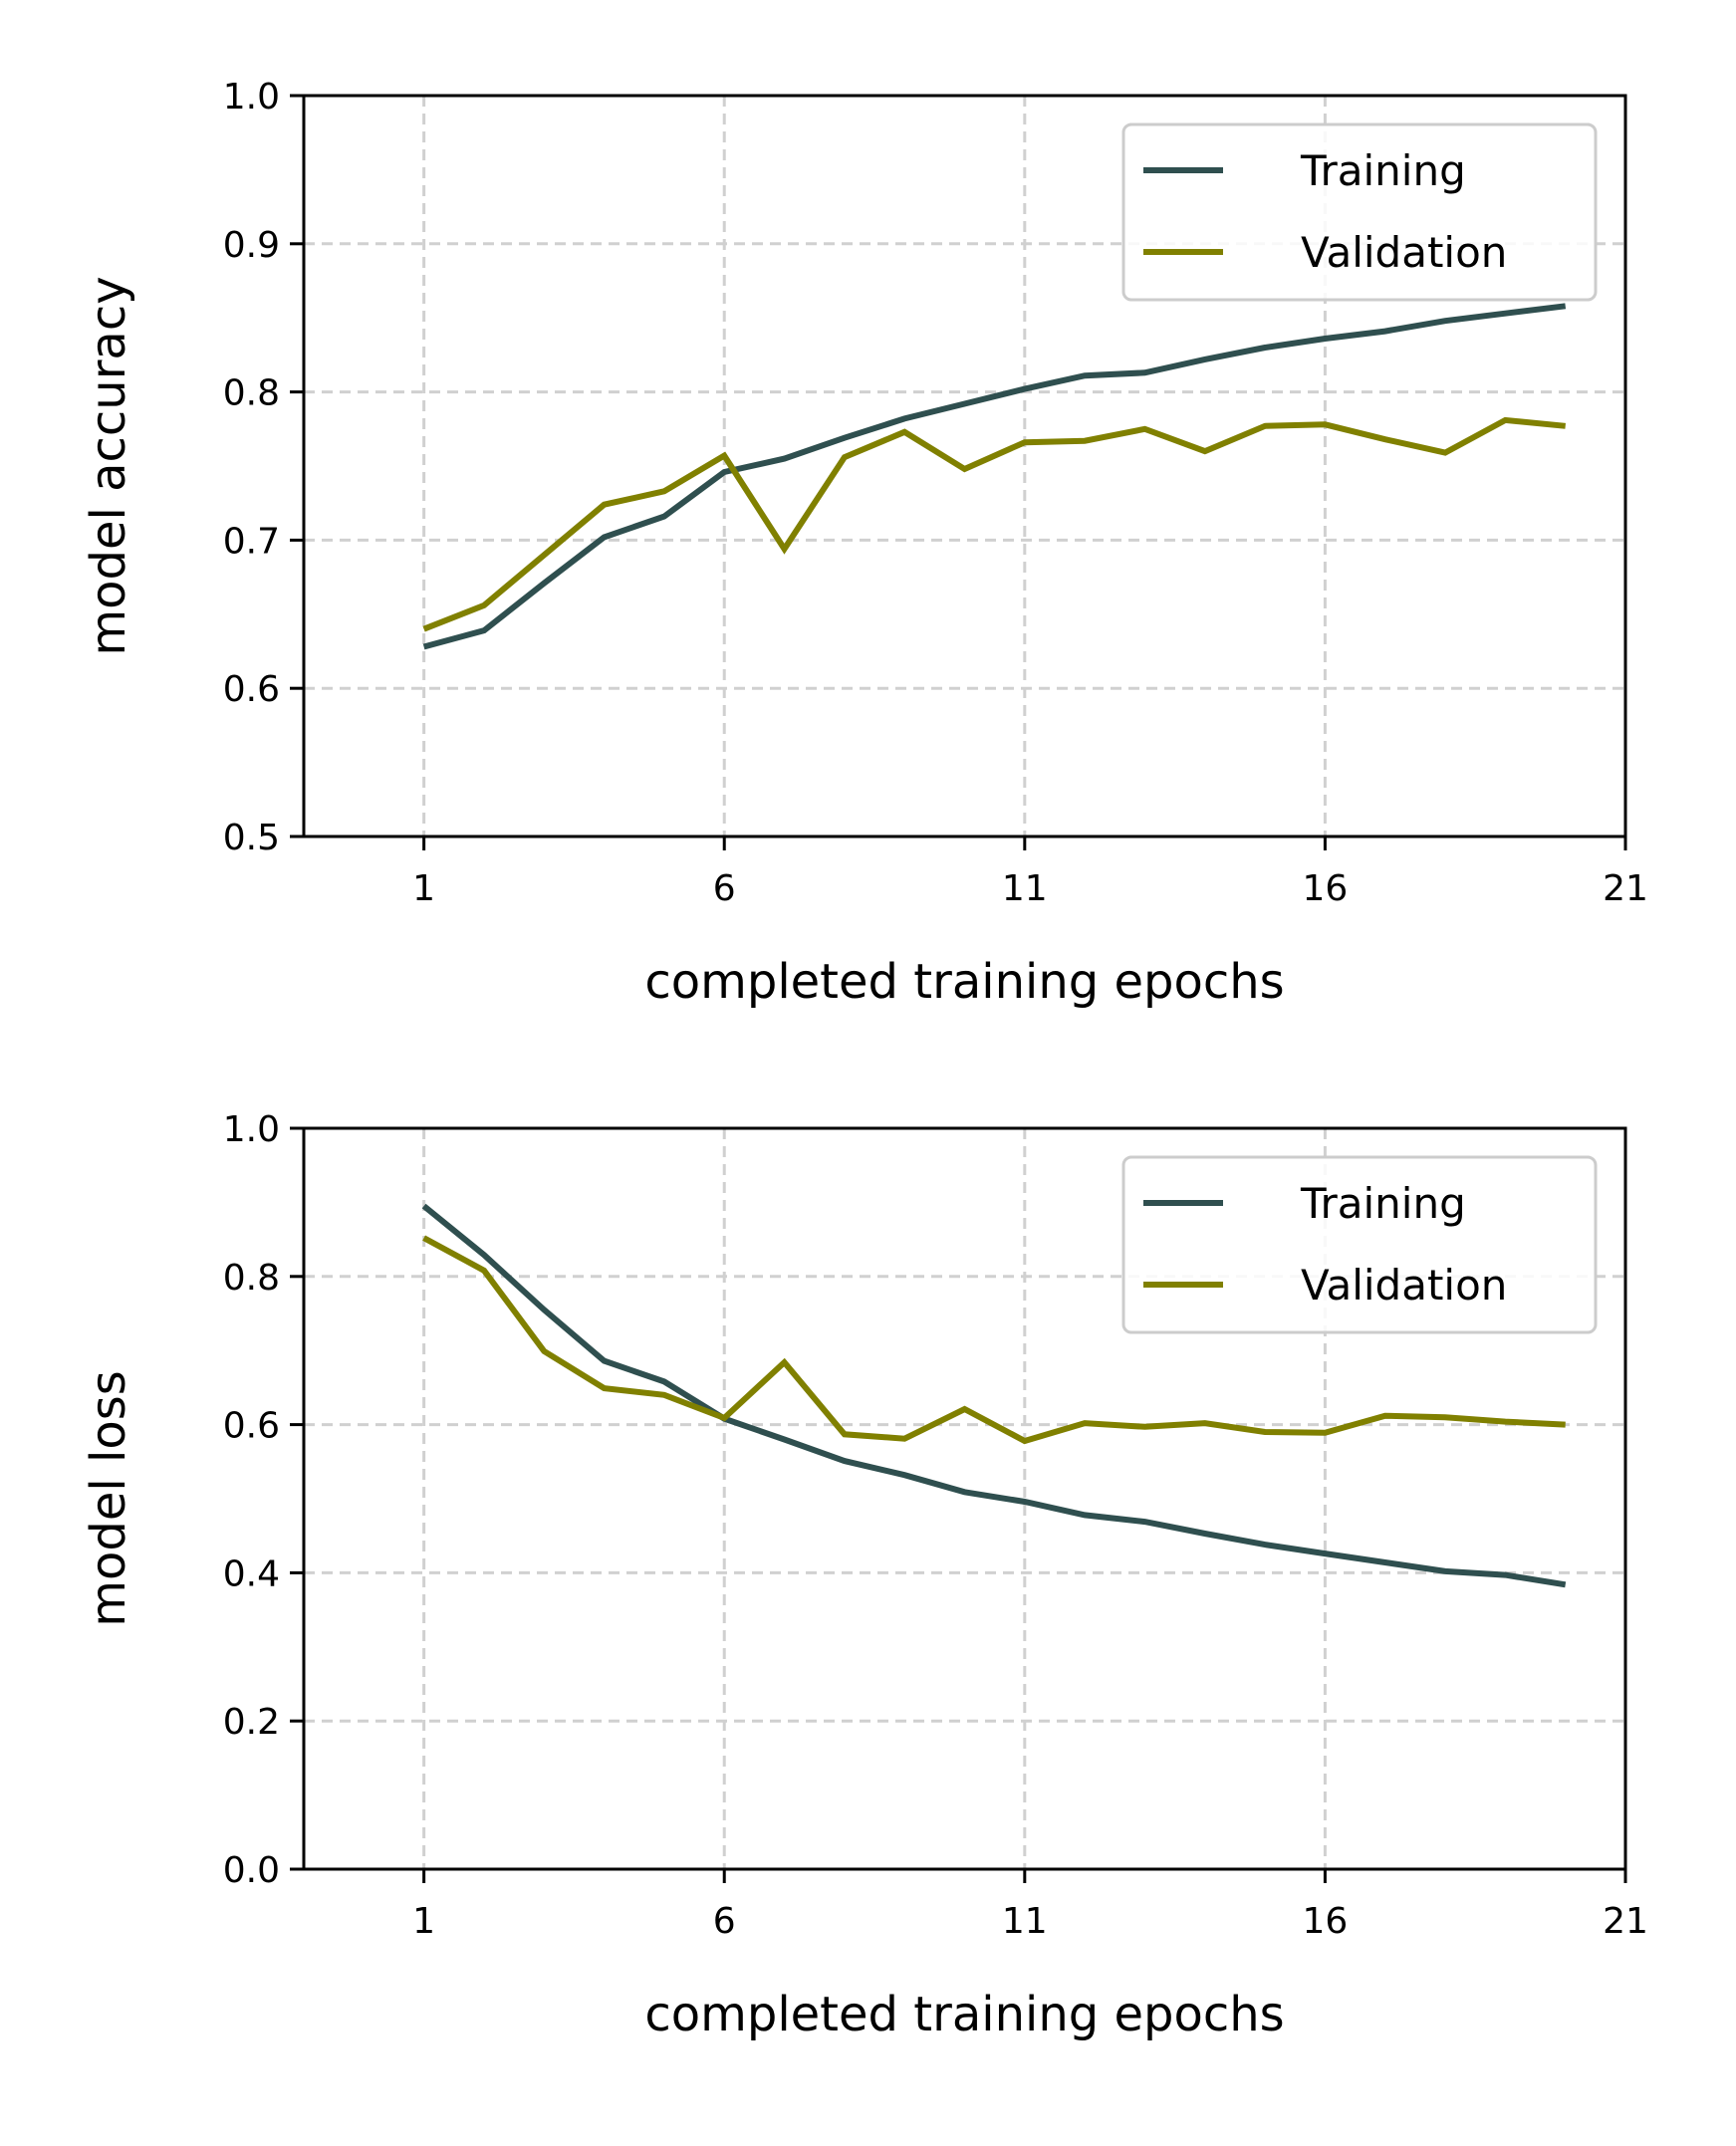 The height and width of the screenshot is (2146, 1736). Describe the element at coordinates (251, 1426) in the screenshot. I see `loss-ytick-label: 0.6` at that location.